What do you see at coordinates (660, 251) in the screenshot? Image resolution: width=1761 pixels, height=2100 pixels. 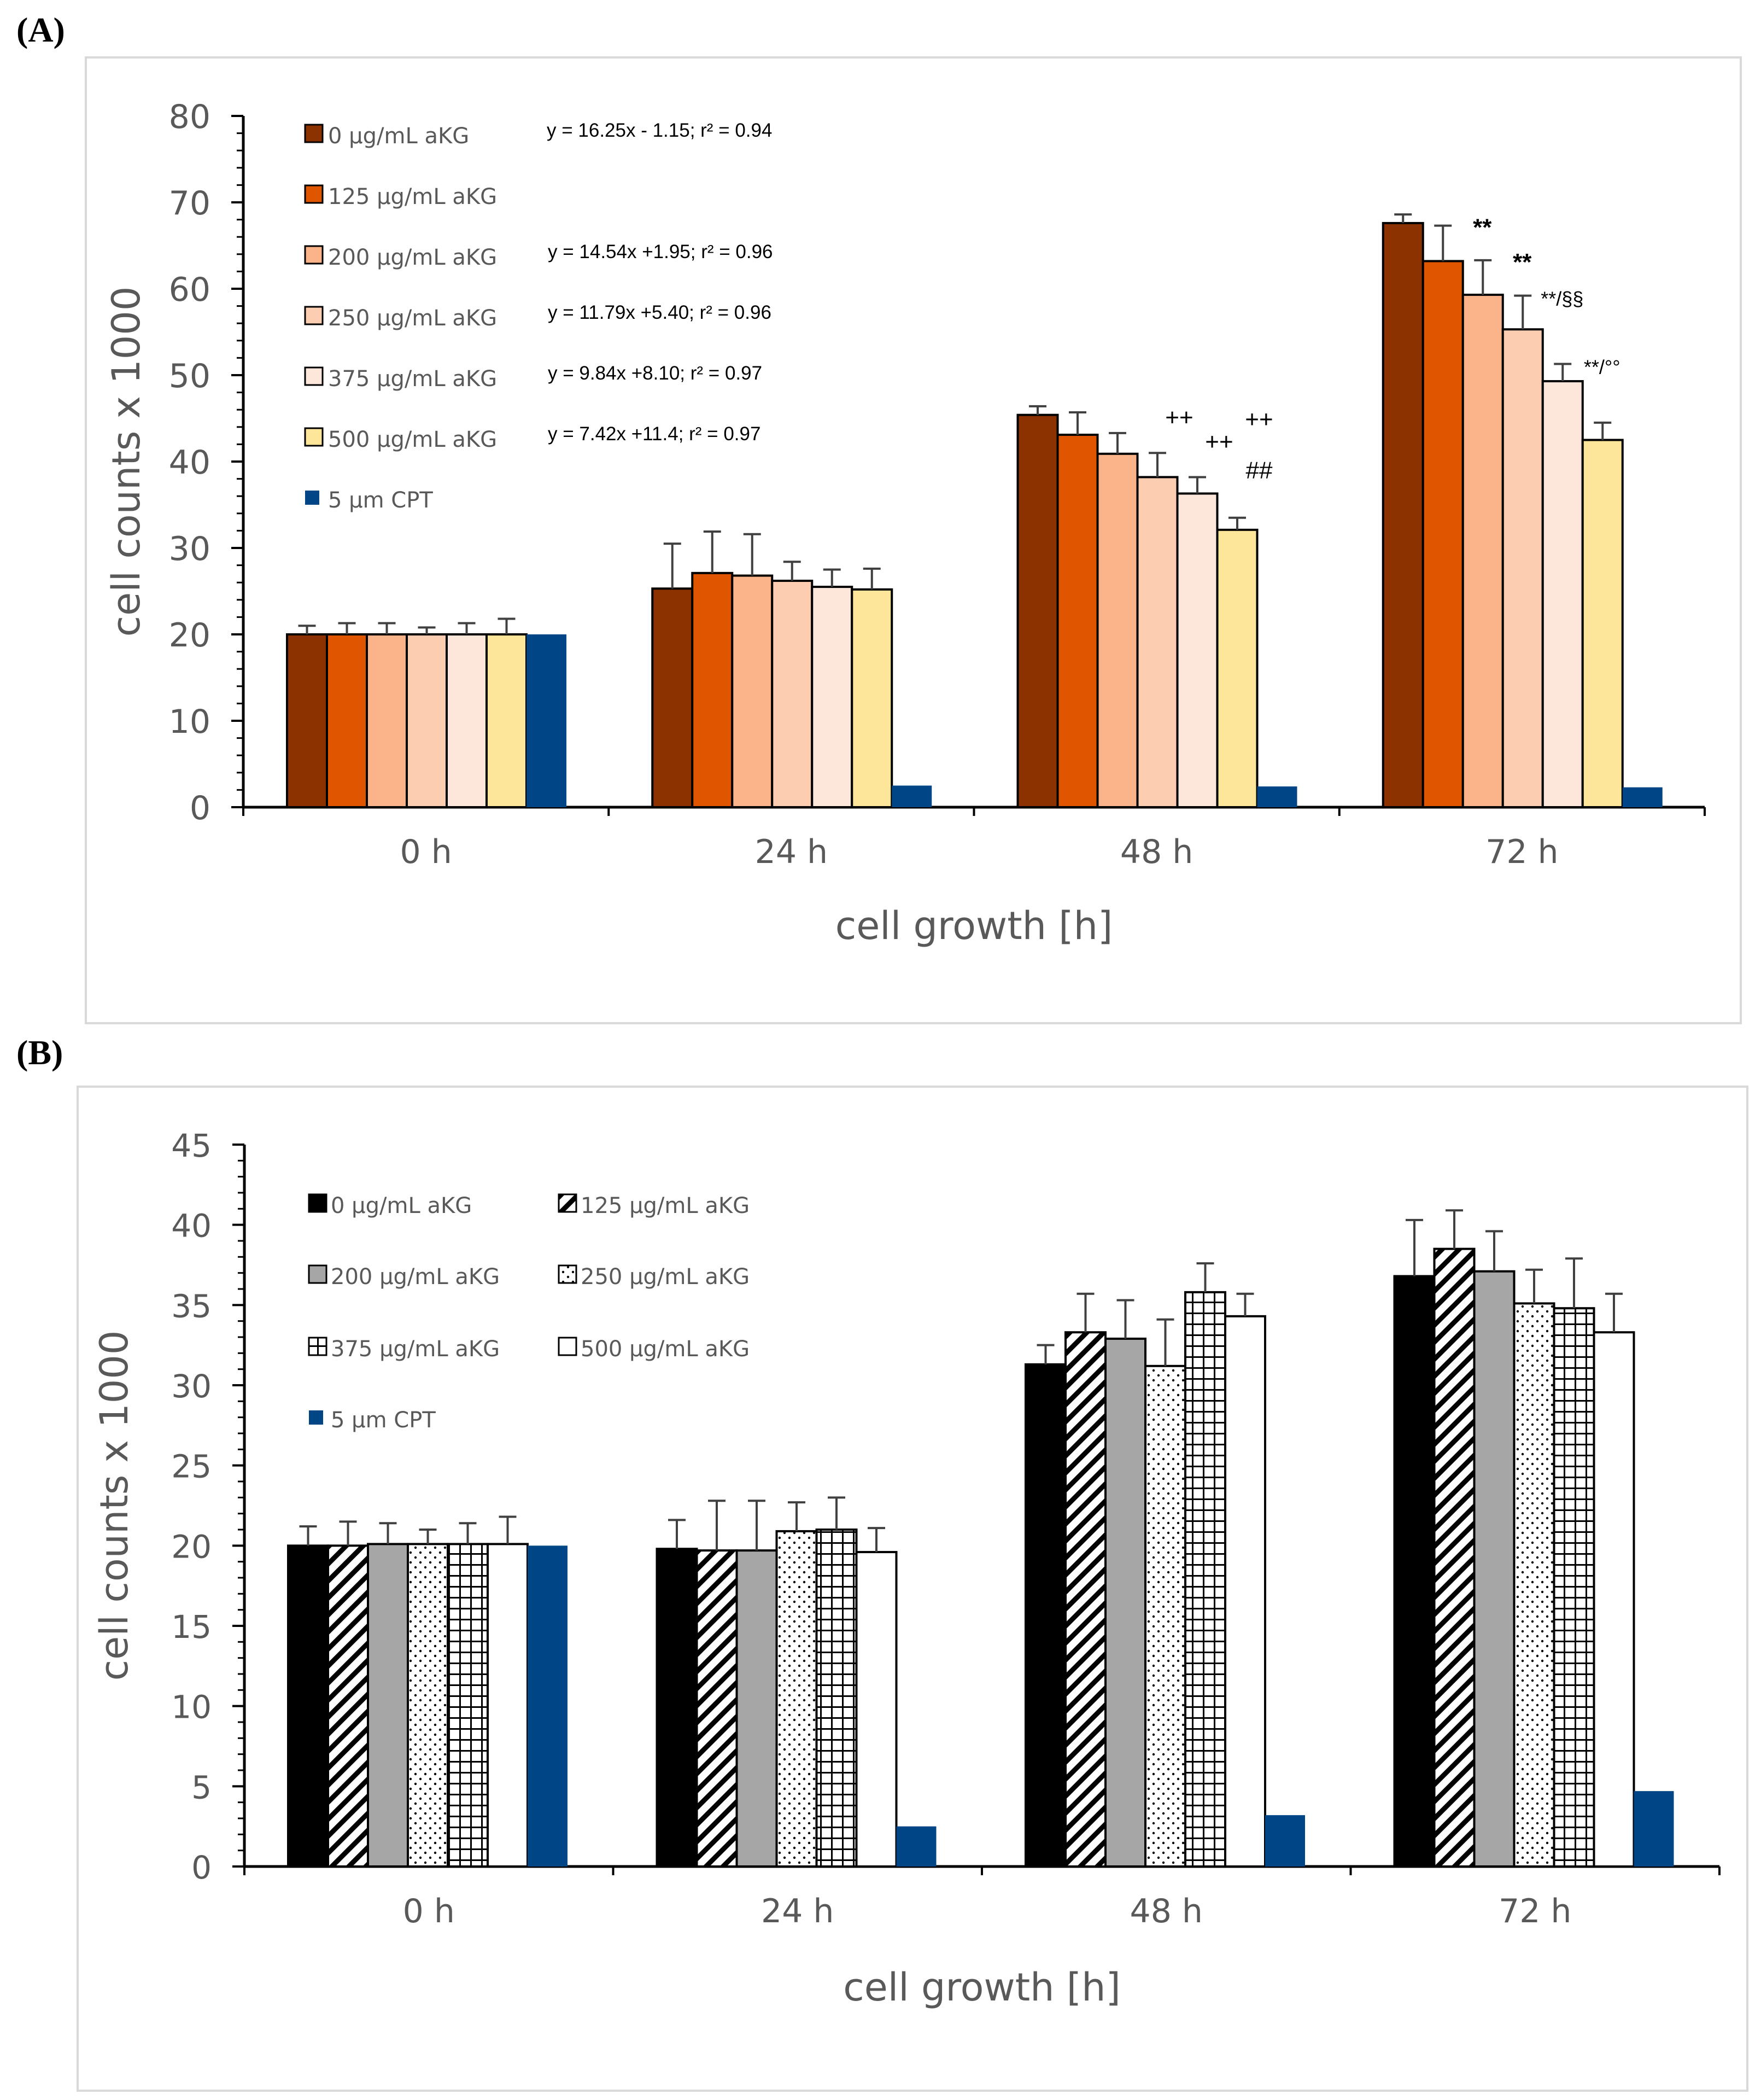 I see `fit-equation: y = 14.54x +1.95; r² = 0.96` at bounding box center [660, 251].